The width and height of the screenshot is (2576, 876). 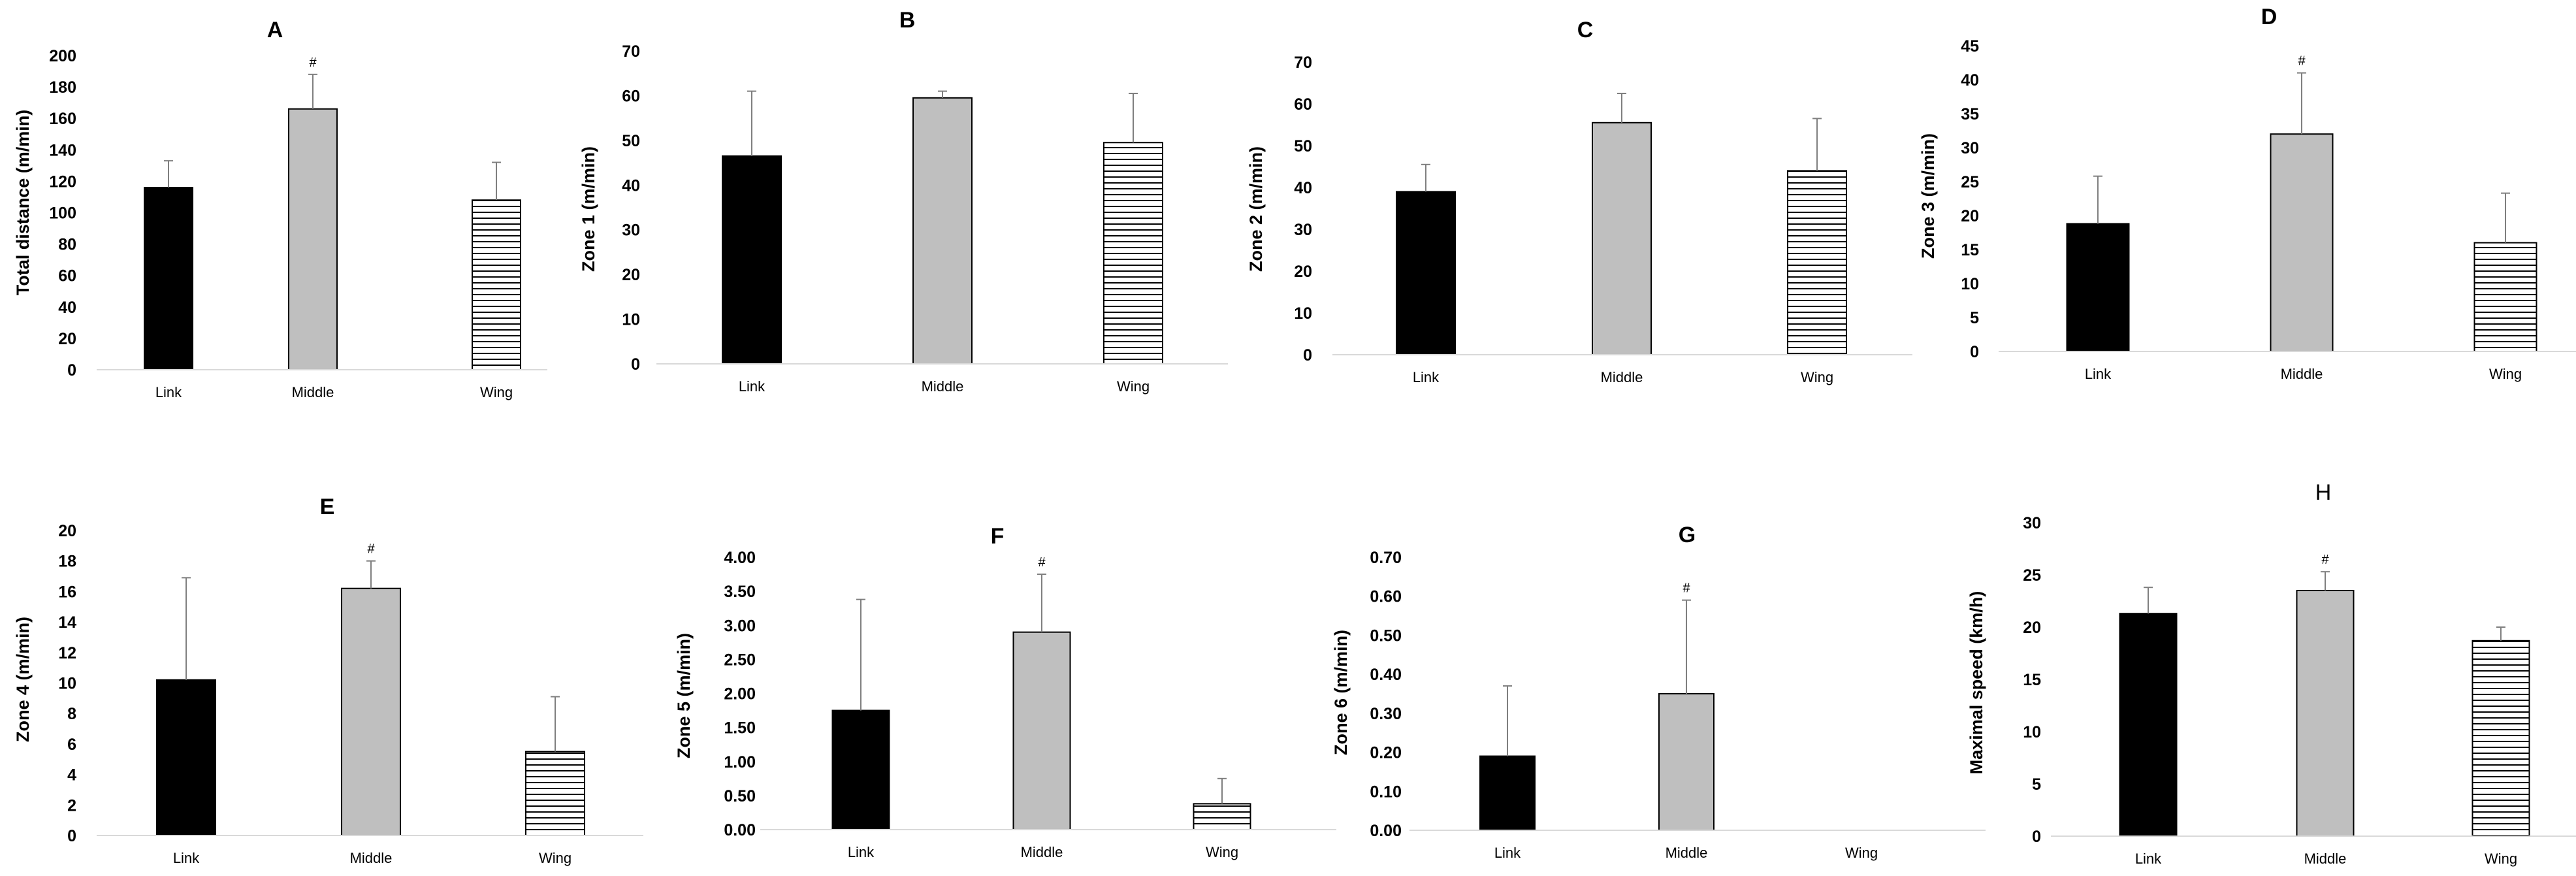 What do you see at coordinates (62, 56) in the screenshot?
I see `y-tick-label: 200` at bounding box center [62, 56].